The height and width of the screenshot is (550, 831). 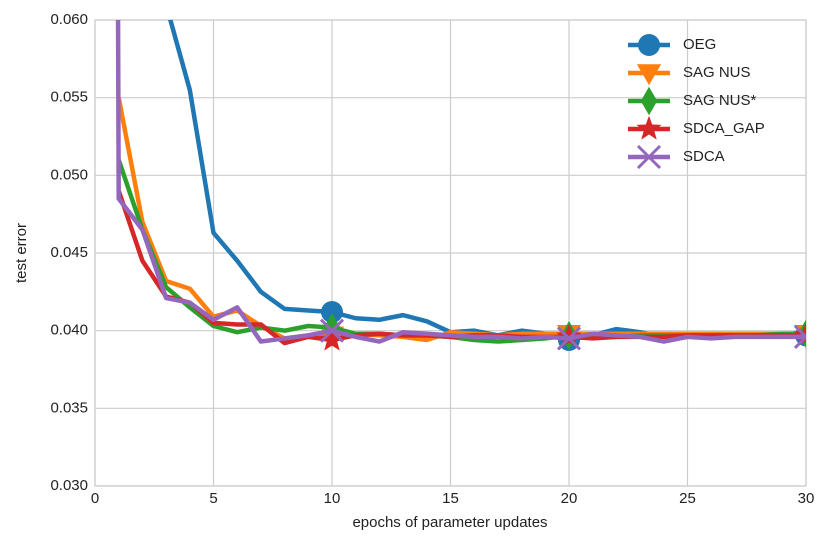 What do you see at coordinates (69, 330) in the screenshot?
I see `y-tick-label: 0.040` at bounding box center [69, 330].